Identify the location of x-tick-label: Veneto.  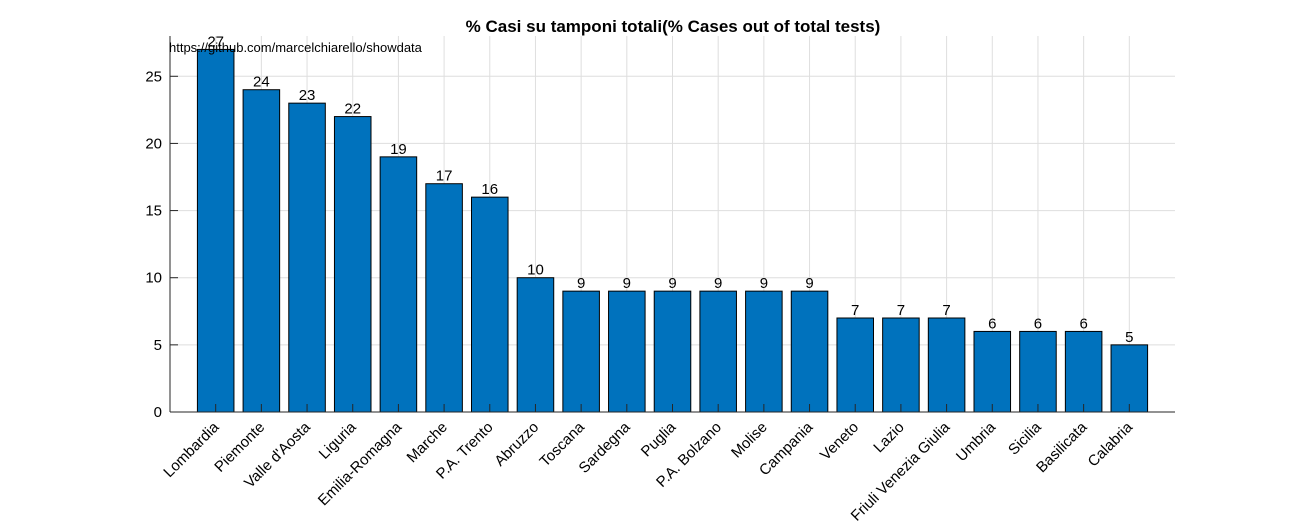
(839, 441).